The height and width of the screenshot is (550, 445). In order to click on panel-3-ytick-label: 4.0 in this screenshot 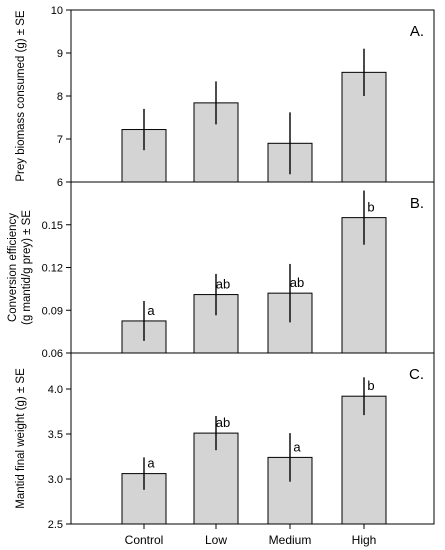, I will do `click(55, 390)`.